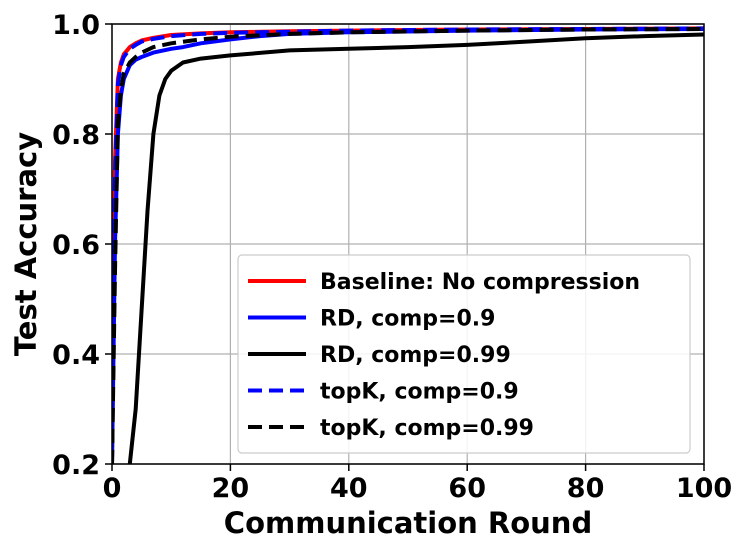 The height and width of the screenshot is (552, 747). Describe the element at coordinates (76, 245) in the screenshot. I see `y-tick-label: 0.6` at that location.